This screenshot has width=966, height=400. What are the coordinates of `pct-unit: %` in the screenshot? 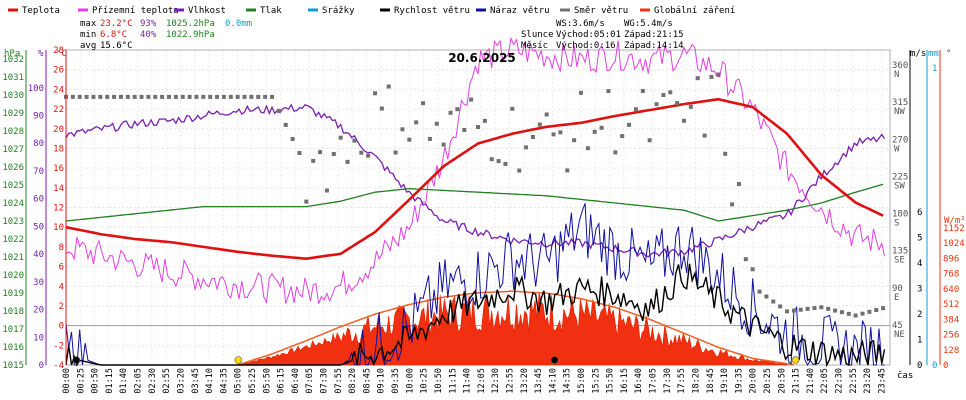 It's located at (41, 54).